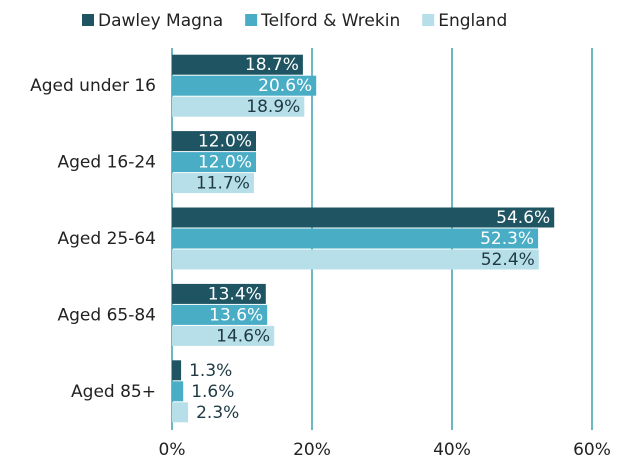  Describe the element at coordinates (523, 218) in the screenshot. I see `data-label: 54.6%` at that location.